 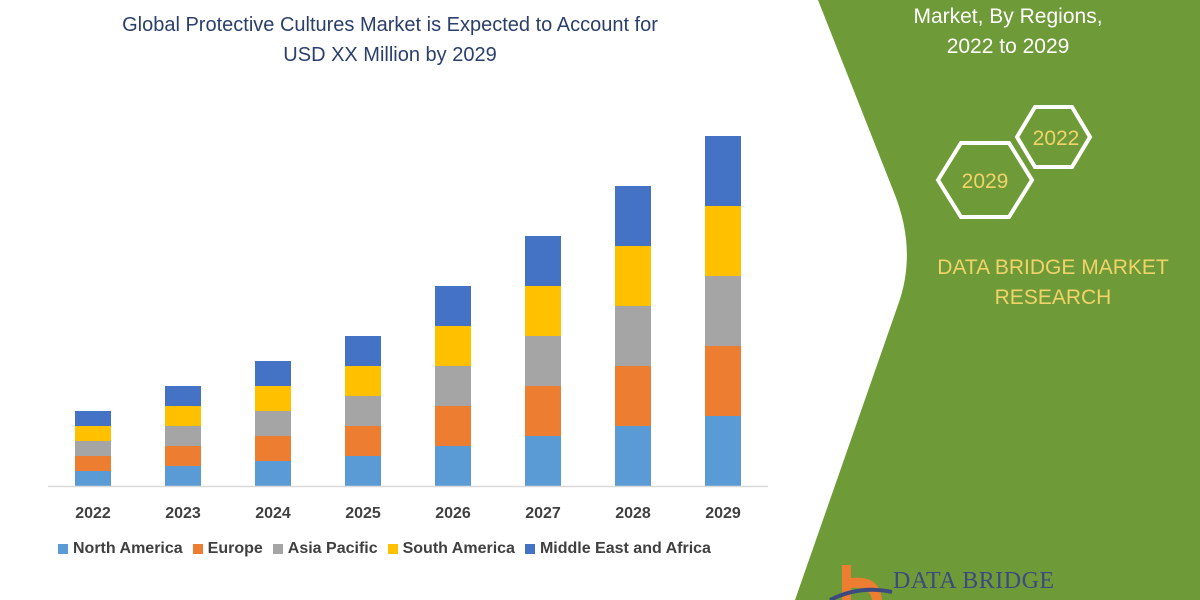 What do you see at coordinates (543, 361) in the screenshot?
I see `bar-segment-2027-asia-pacific` at bounding box center [543, 361].